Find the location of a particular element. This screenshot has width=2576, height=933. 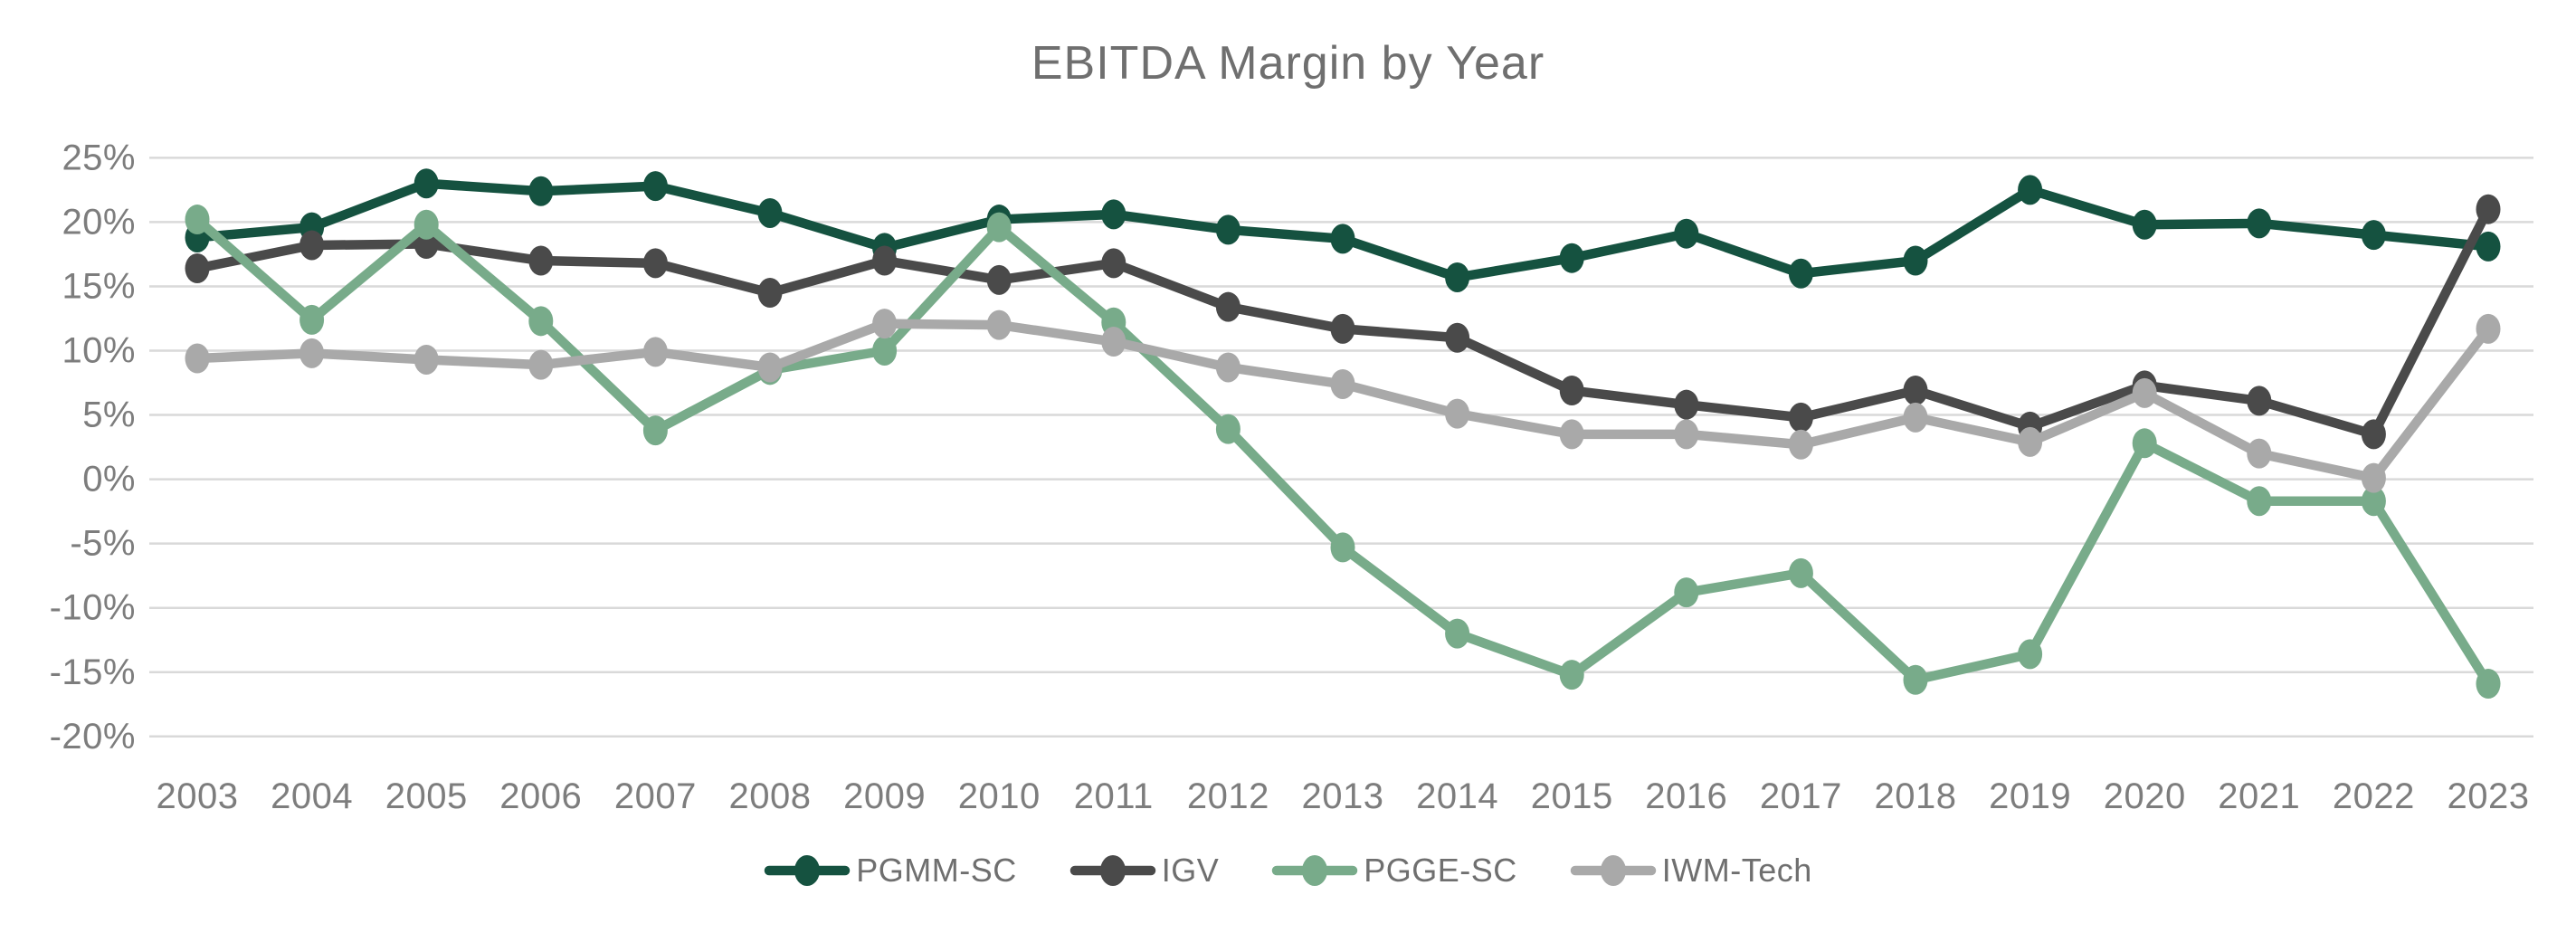

data-point-igv-2007 is located at coordinates (655, 263).